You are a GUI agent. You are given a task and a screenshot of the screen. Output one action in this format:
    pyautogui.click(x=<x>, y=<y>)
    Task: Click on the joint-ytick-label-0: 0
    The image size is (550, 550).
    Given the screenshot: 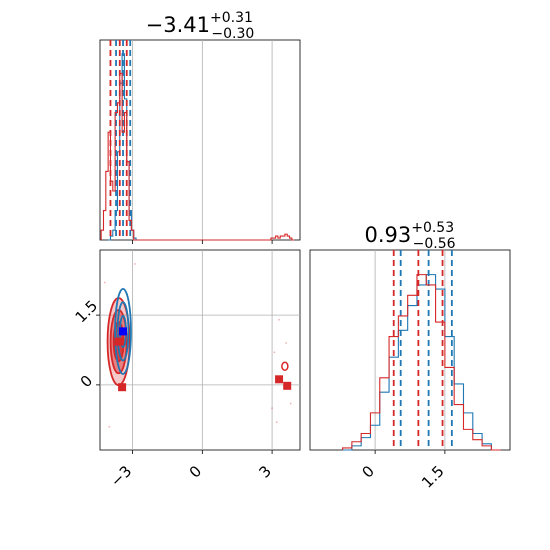 What is the action you would take?
    pyautogui.click(x=86, y=381)
    